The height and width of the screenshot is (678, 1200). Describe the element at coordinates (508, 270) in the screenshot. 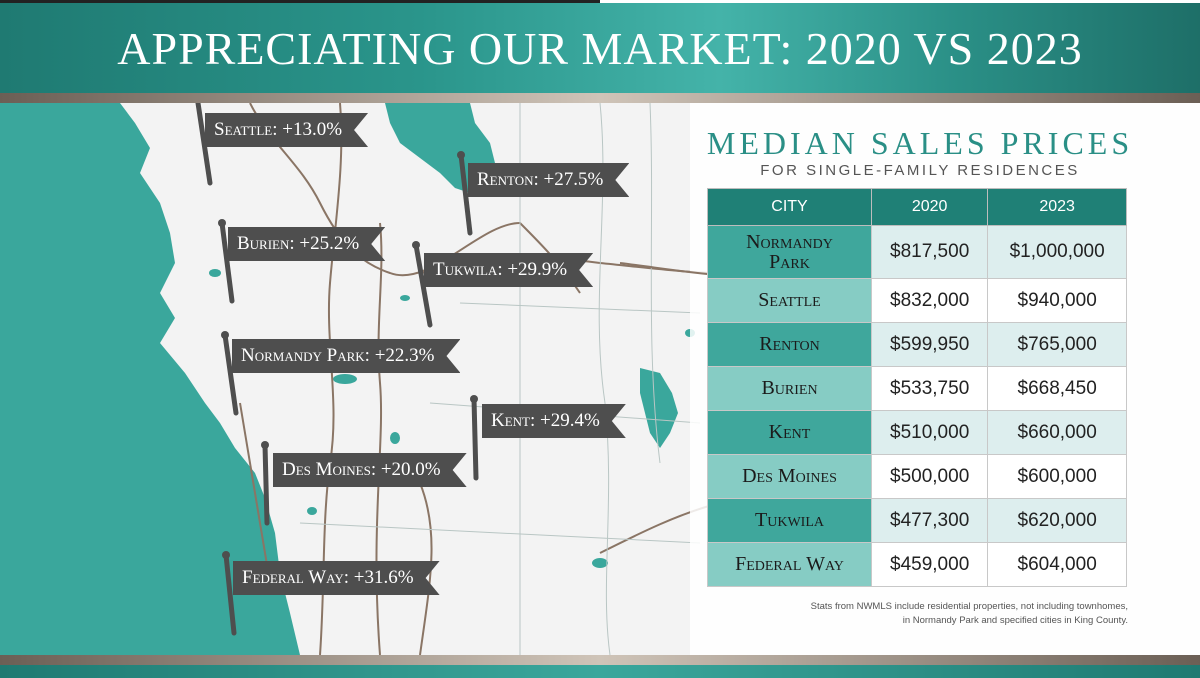

I see `label-tukwila: Tukwila: +29.9%` at that location.